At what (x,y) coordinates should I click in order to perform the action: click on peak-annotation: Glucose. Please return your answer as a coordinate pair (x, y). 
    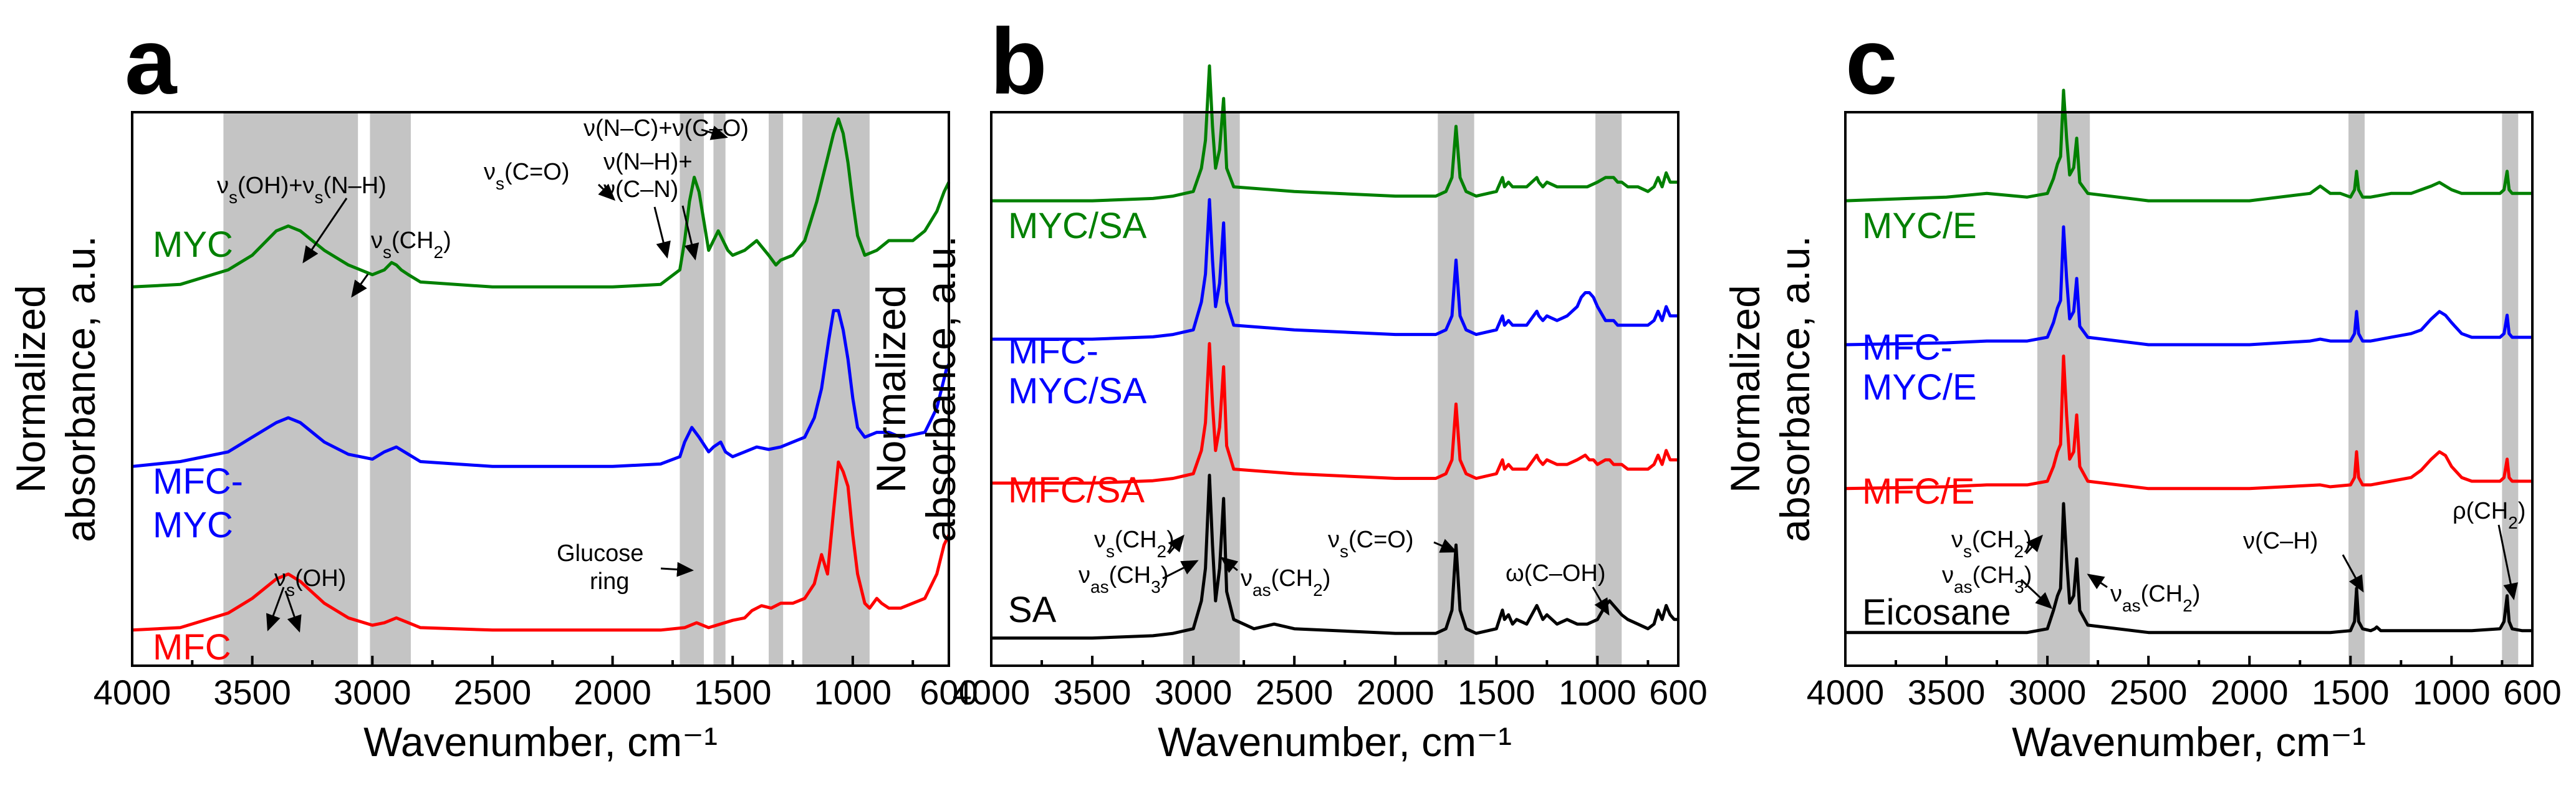
    Looking at the image, I should click on (600, 553).